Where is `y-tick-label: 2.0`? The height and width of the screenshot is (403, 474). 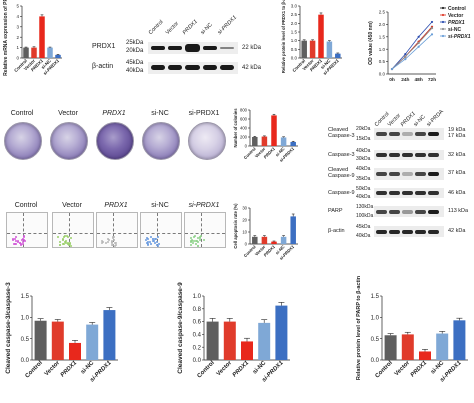
y-tick-label: 2.0 is located at coordinates (294, 23).